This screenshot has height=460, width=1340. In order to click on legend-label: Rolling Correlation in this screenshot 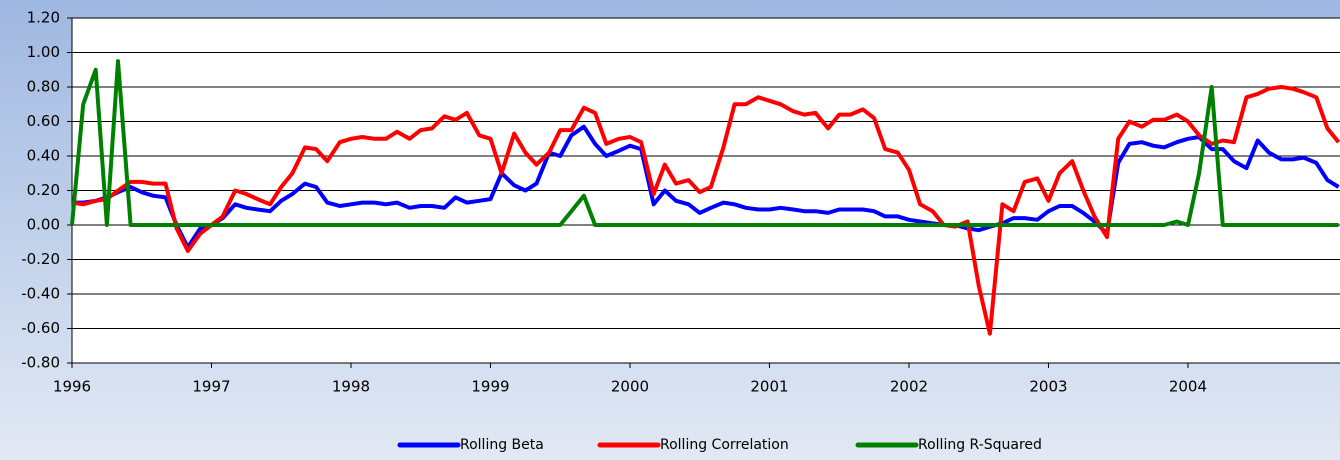, I will do `click(724, 445)`.